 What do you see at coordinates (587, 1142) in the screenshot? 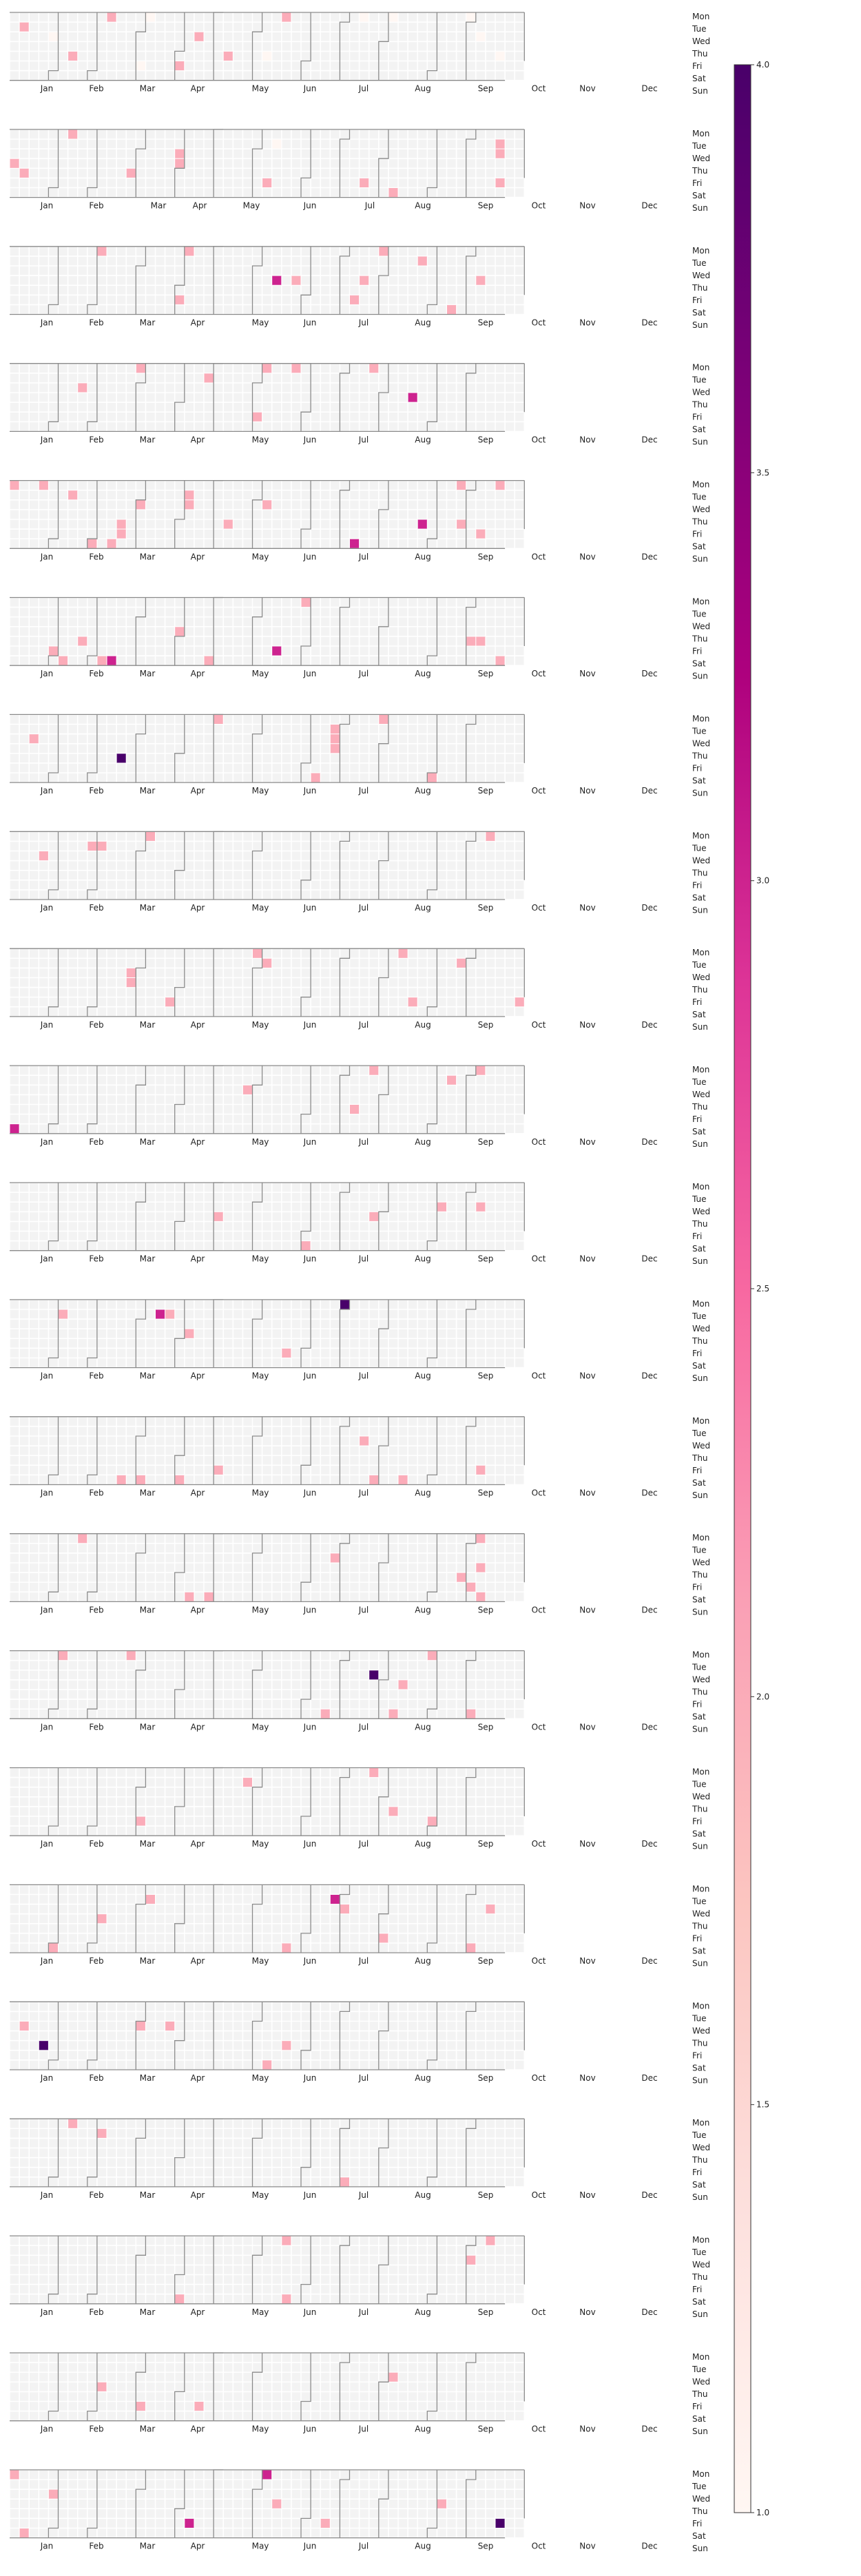
I see `month-label: Nov` at bounding box center [587, 1142].